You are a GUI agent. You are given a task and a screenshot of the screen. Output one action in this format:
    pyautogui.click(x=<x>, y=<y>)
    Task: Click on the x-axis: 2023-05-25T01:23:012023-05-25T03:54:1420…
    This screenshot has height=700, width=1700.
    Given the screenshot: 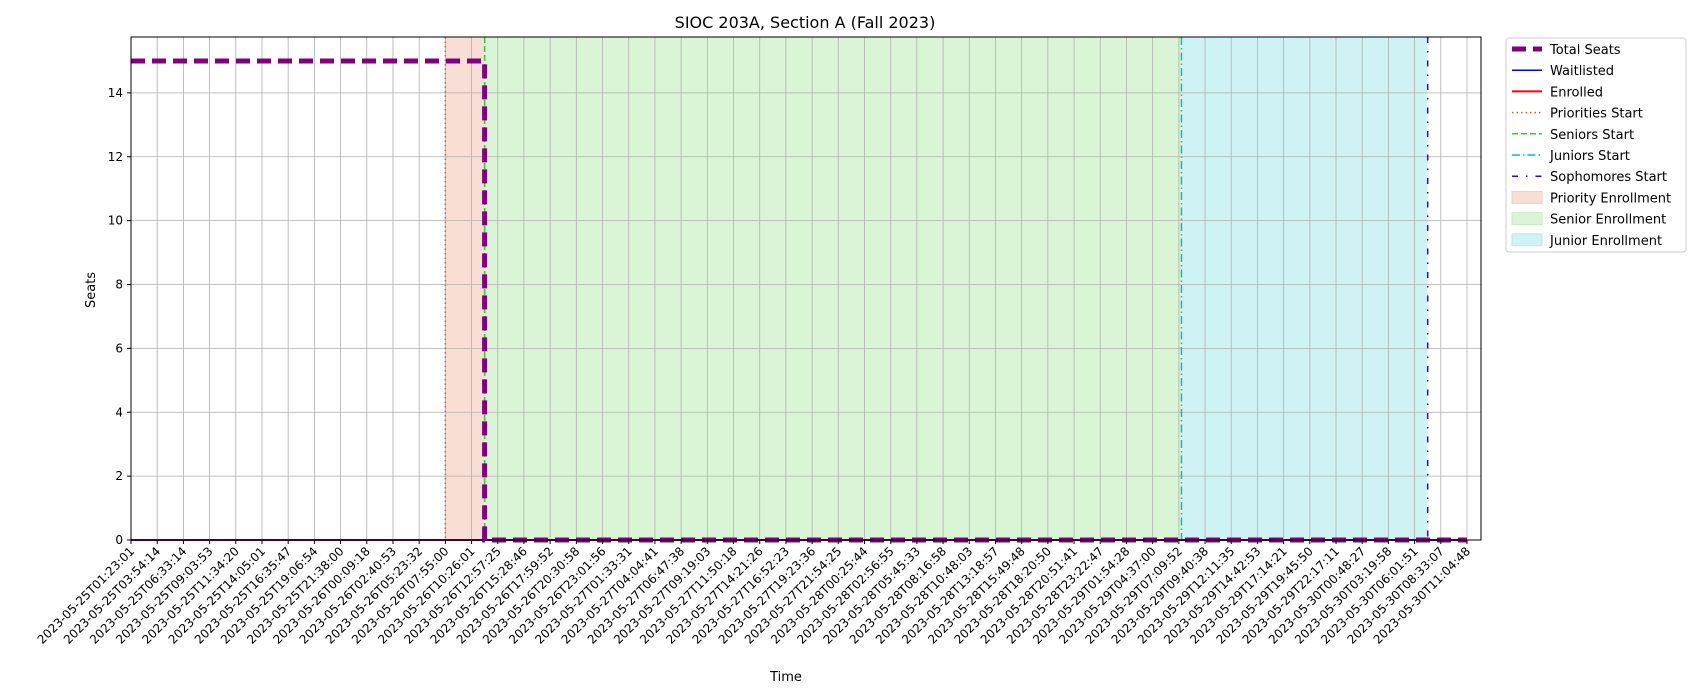 What is the action you would take?
    pyautogui.click(x=754, y=593)
    